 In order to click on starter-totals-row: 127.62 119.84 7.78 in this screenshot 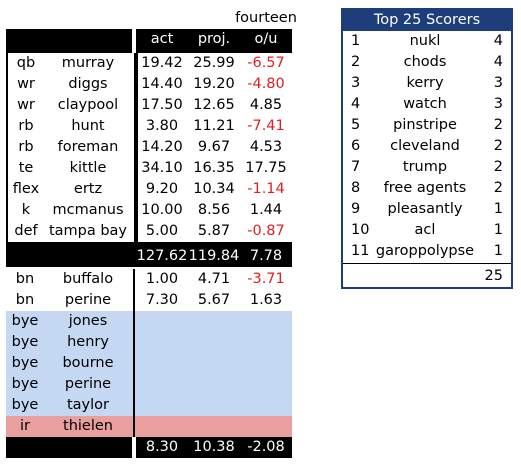, I will do `click(149, 256)`.